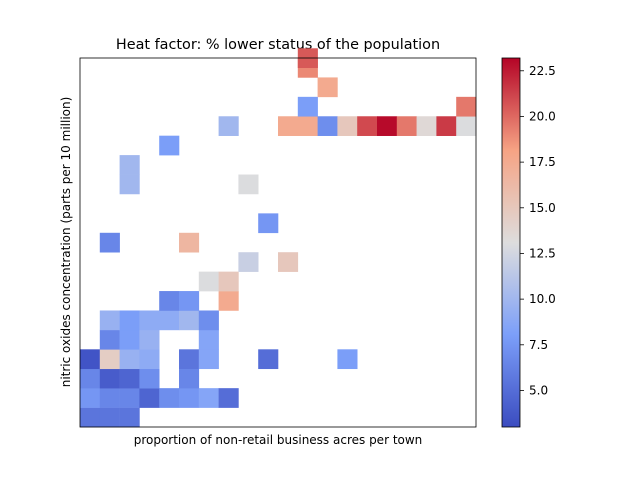 The image size is (640, 480). Describe the element at coordinates (542, 71) in the screenshot. I see `colorbar-tick-label: 22.5` at that location.